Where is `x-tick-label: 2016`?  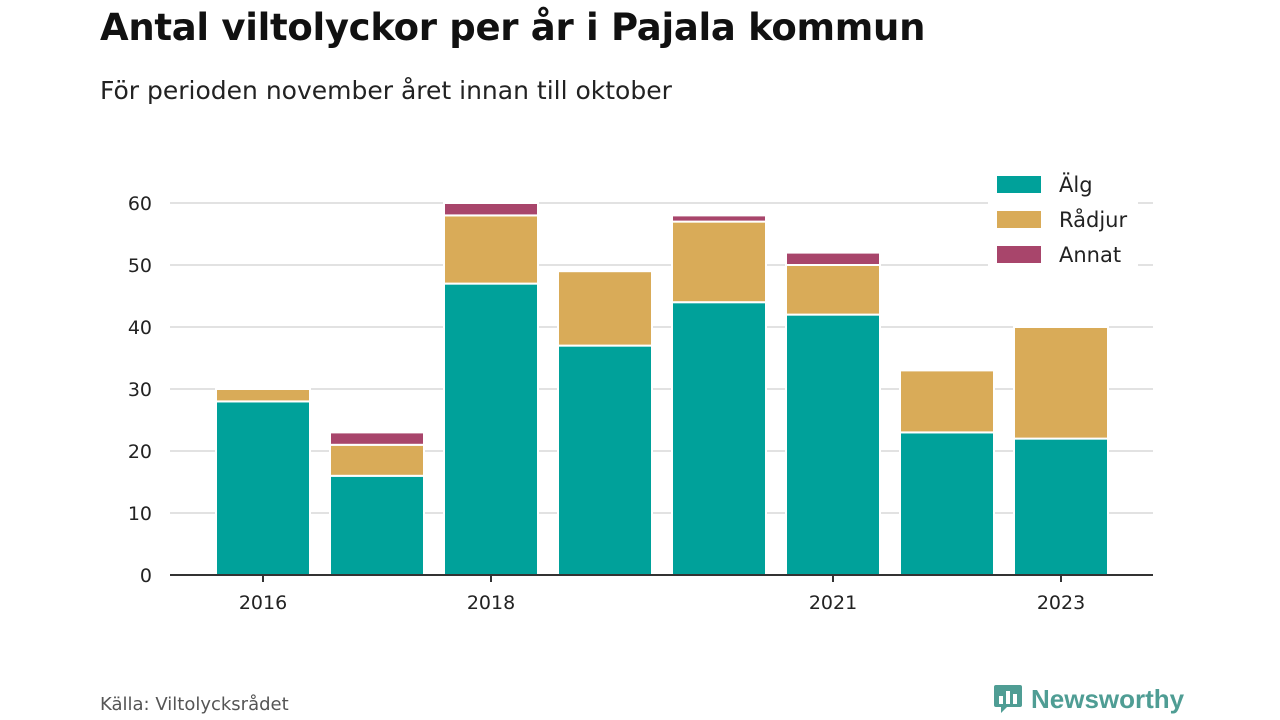 x-tick-label: 2016 is located at coordinates (263, 603).